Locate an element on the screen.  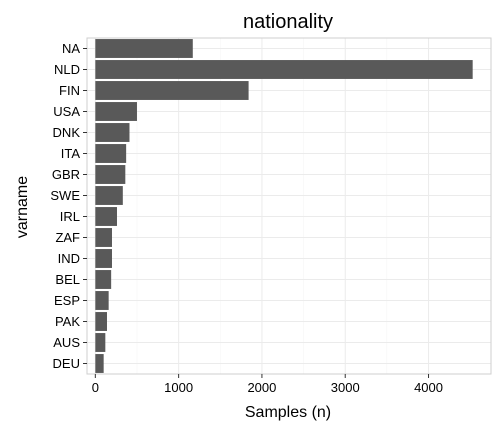
y-tick-label: IND is located at coordinates (69, 258).